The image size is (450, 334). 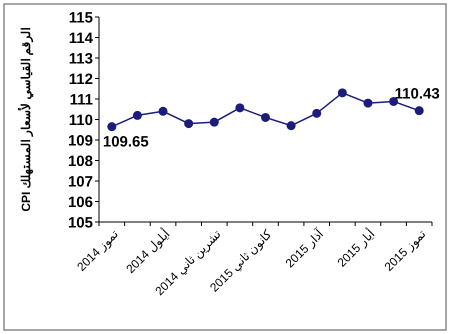 What do you see at coordinates (80, 59) in the screenshot?
I see `y-tick-label: 113` at bounding box center [80, 59].